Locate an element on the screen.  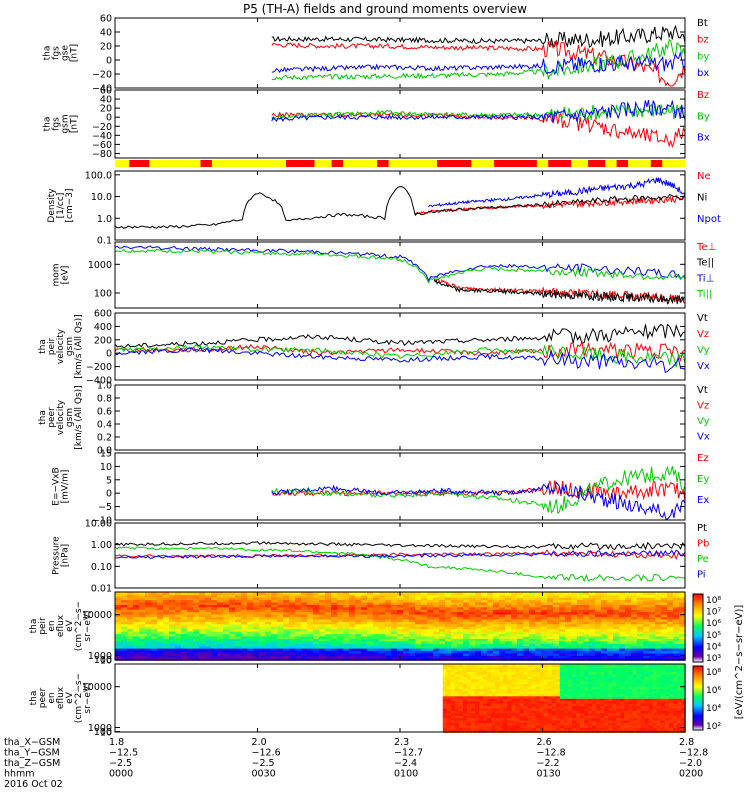
x-axis-row-value: −12.6 is located at coordinates (266, 753).